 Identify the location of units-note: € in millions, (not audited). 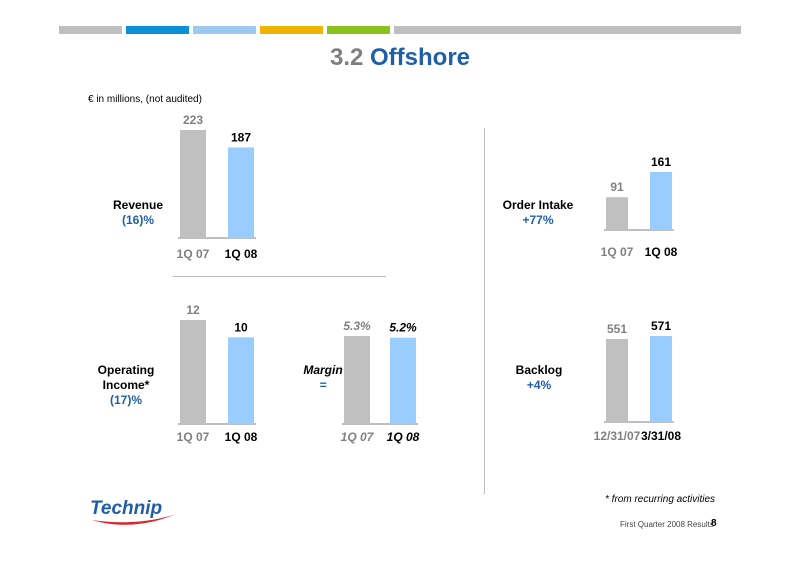
(145, 99).